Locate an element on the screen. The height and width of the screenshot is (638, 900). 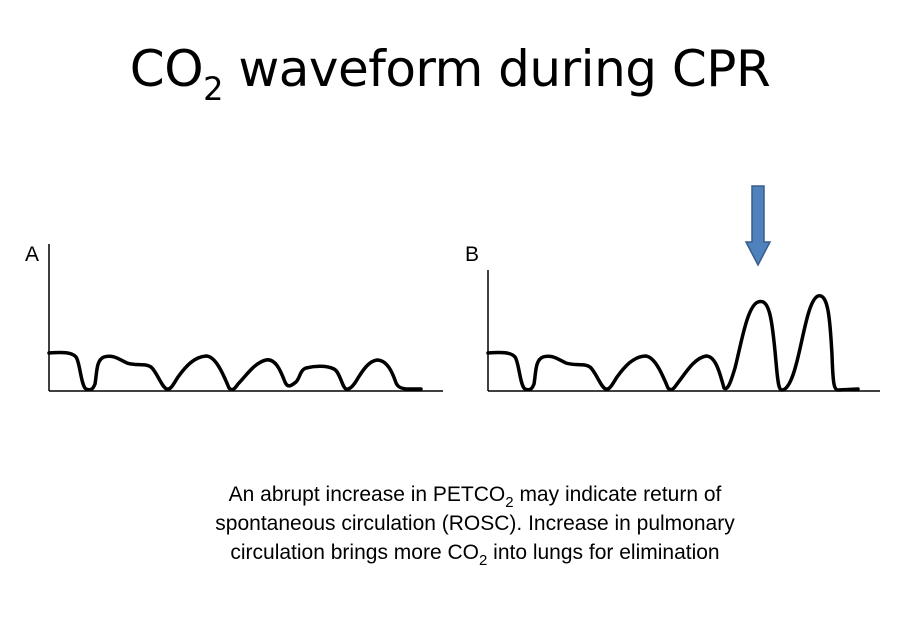
panel-b-label: B is located at coordinates (472, 254).